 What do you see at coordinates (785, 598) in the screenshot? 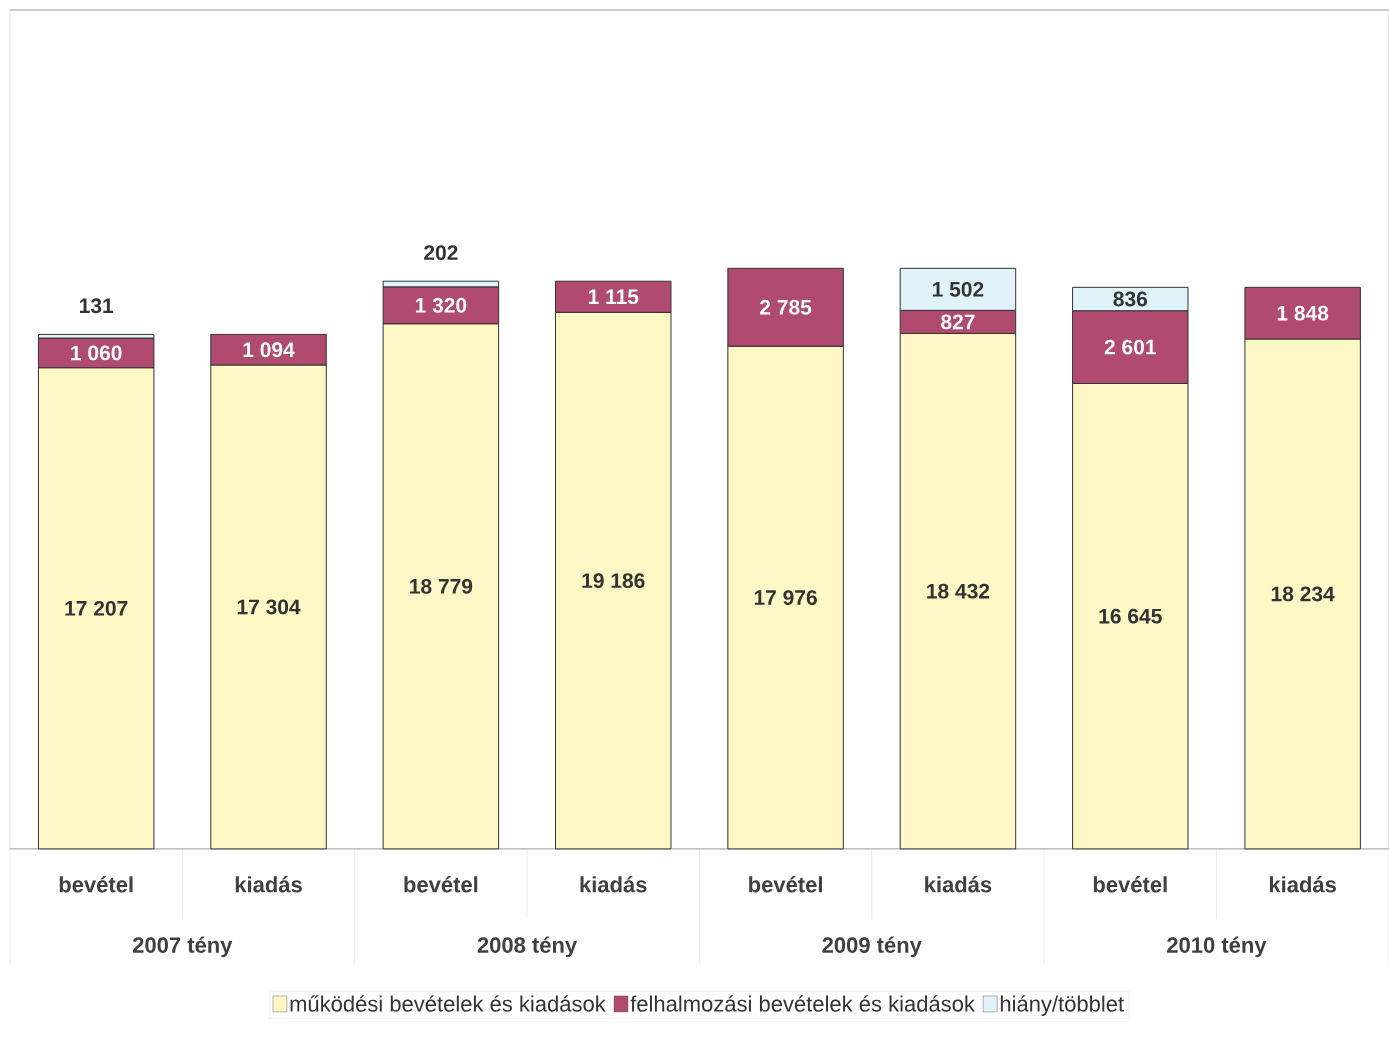
I see `data-label: 17 976` at bounding box center [785, 598].